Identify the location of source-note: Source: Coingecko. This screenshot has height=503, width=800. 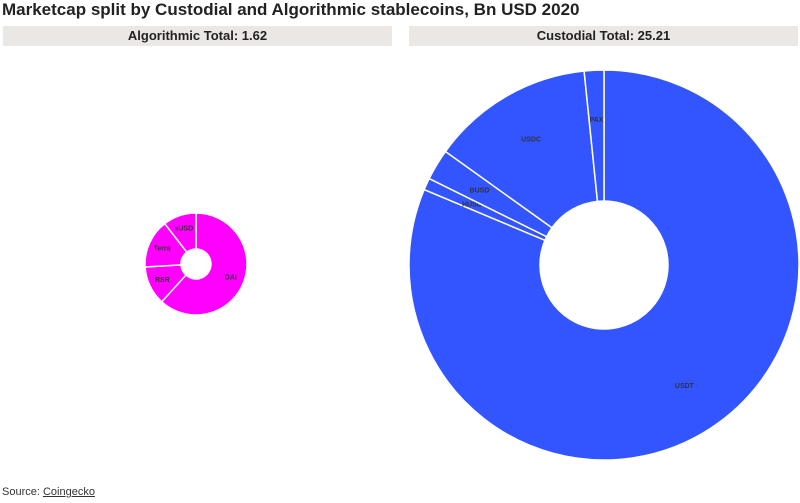
(48, 492).